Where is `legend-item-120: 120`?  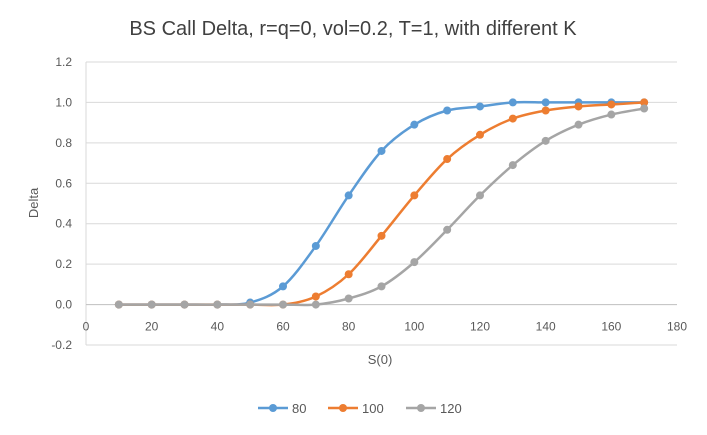
legend-item-120: 120 is located at coordinates (434, 408).